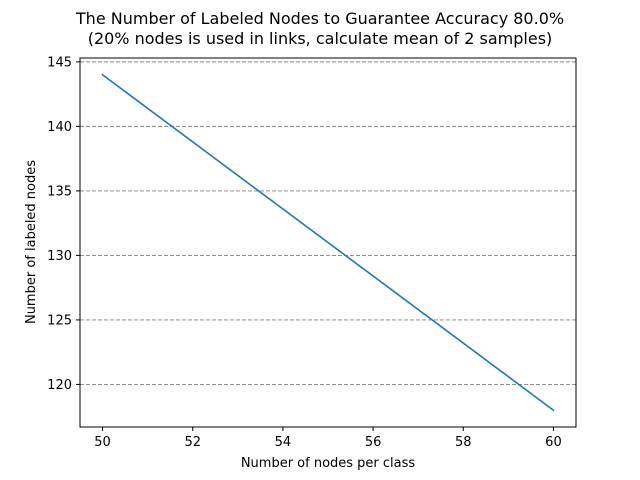  I want to click on y-tick-label: 120, so click(59, 385).